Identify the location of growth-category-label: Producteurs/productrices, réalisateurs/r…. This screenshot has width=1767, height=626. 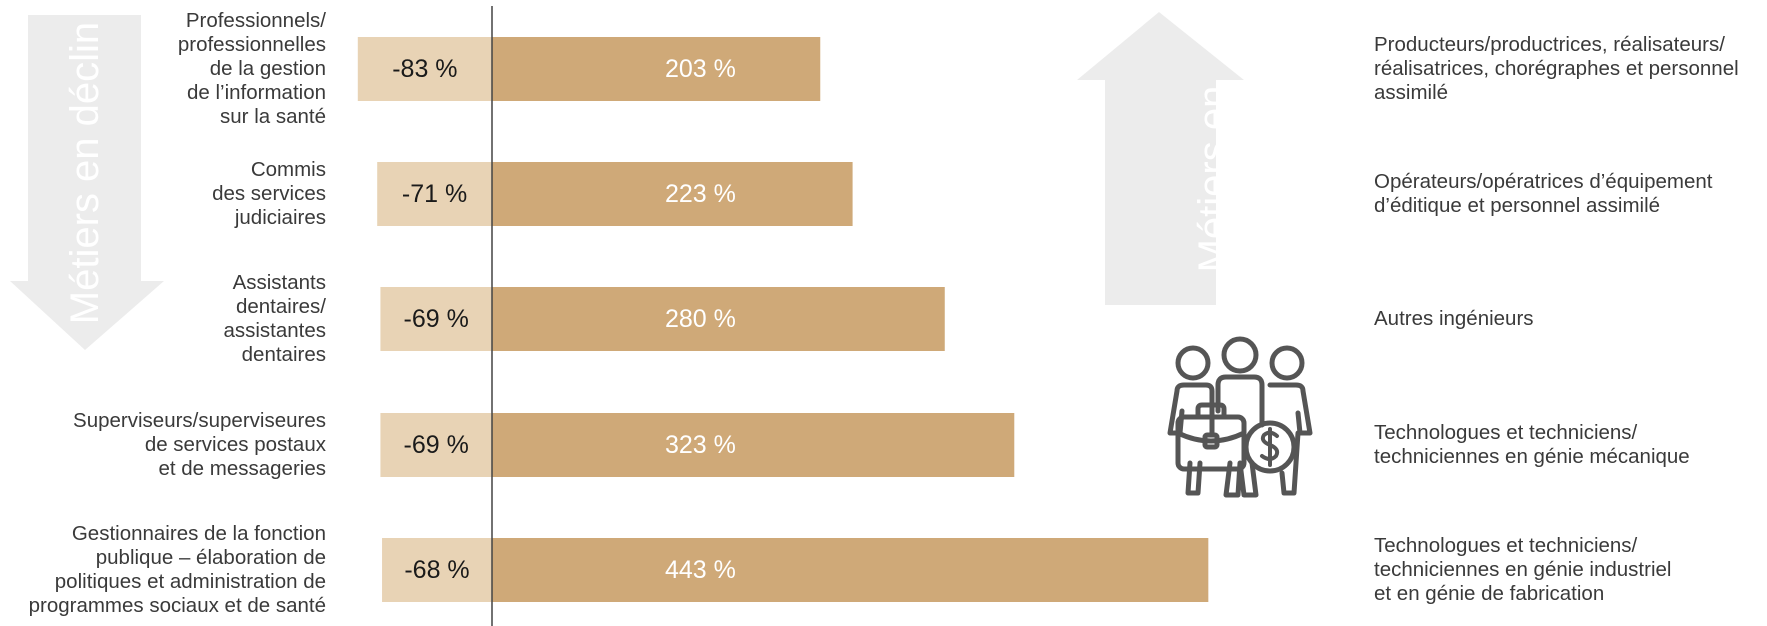
(1556, 69).